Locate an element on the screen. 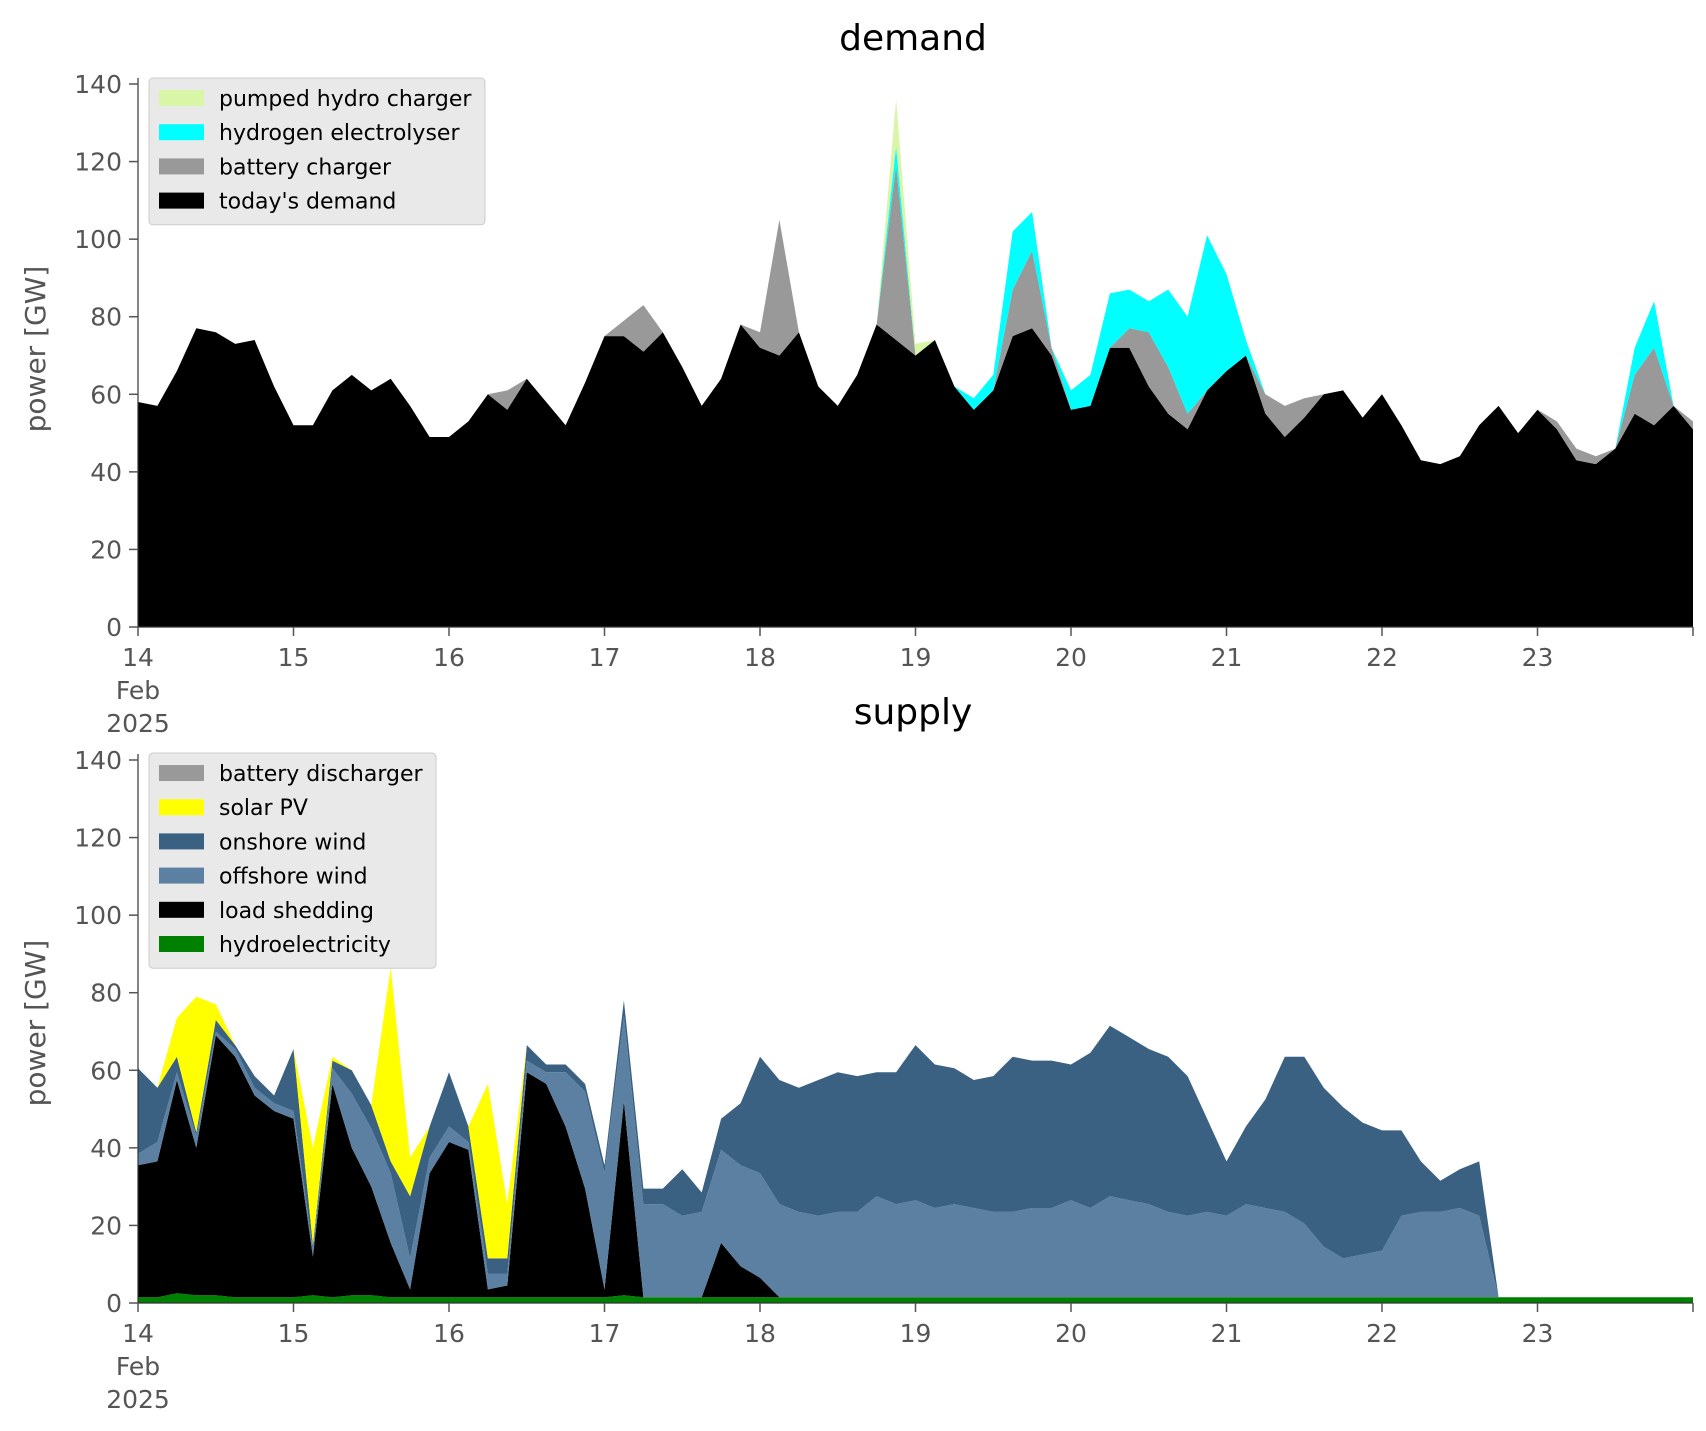 The image size is (1706, 1431). supply-x-tick-label: 18 is located at coordinates (760, 1333).